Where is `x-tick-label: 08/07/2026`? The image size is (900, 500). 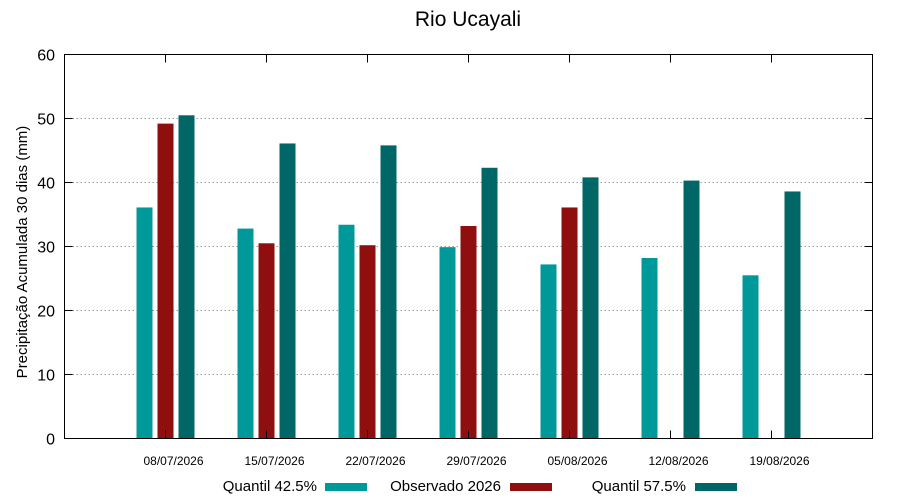 x-tick-label: 08/07/2026 is located at coordinates (173, 461).